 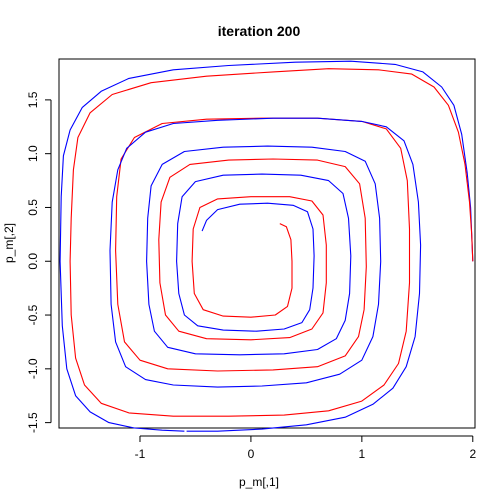 I want to click on y-tick-label: 1.5, so click(x=33, y=99).